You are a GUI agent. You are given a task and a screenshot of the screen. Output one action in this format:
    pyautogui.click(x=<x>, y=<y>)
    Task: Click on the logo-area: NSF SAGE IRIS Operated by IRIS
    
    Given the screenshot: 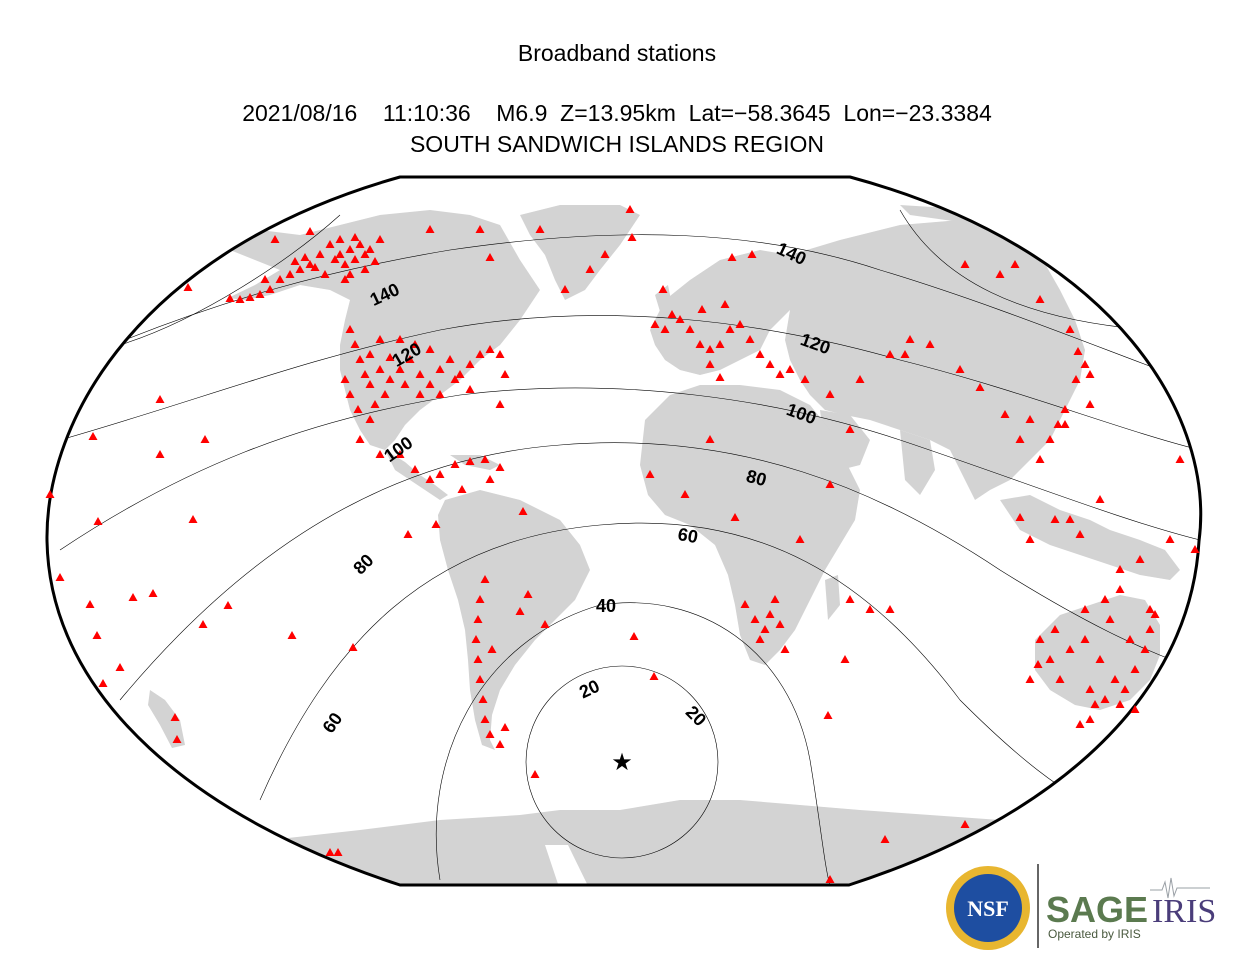 What is the action you would take?
    pyautogui.click(x=1080, y=905)
    